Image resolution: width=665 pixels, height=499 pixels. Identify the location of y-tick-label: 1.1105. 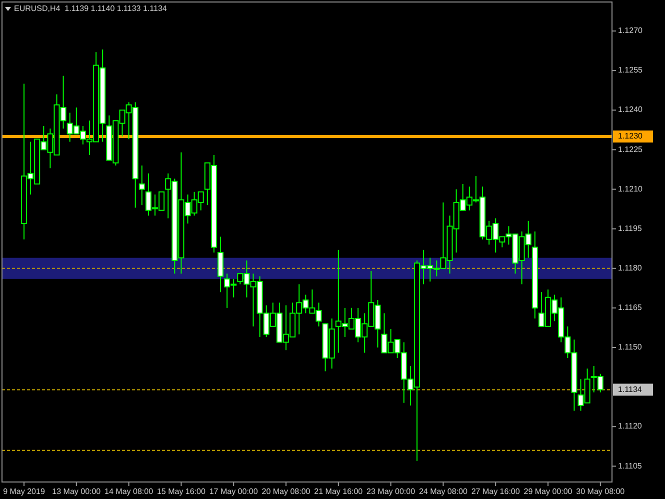
(630, 465).